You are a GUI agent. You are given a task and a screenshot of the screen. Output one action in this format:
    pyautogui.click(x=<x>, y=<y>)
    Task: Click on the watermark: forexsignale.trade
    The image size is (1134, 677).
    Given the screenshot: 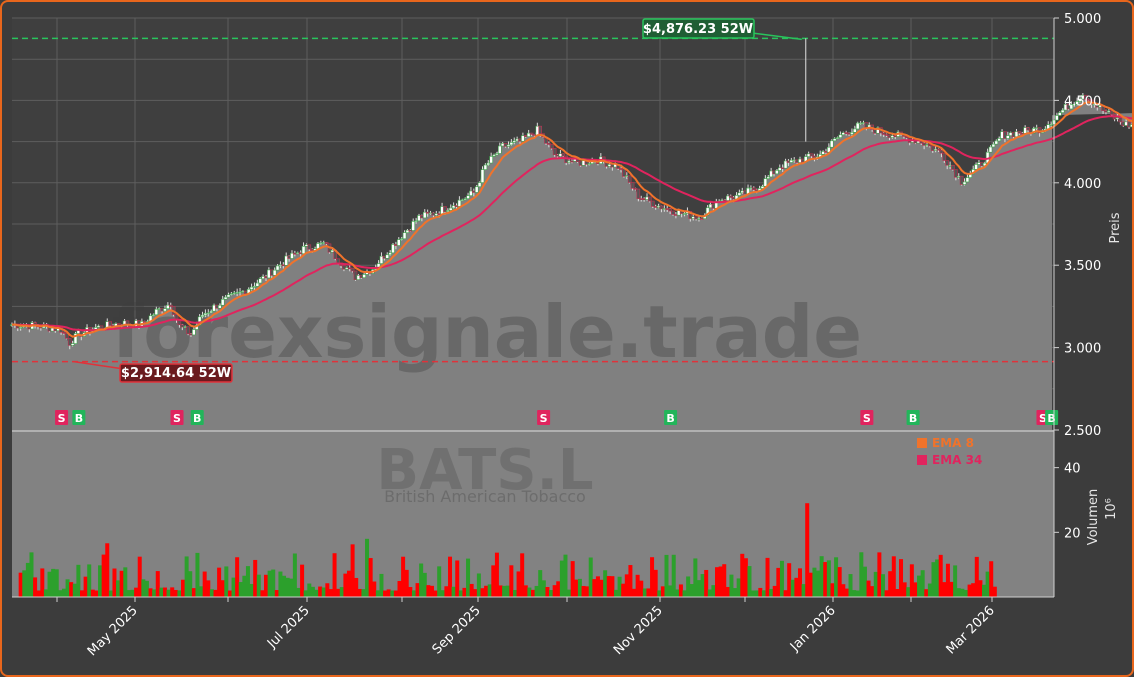 What is the action you would take?
    pyautogui.click(x=487, y=332)
    